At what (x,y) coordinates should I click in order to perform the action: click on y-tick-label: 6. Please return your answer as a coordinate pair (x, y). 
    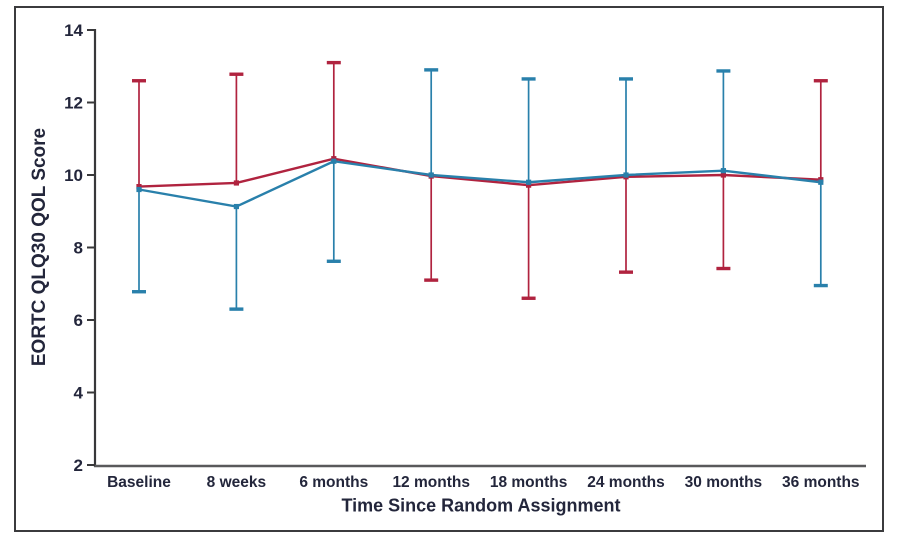
    Looking at the image, I should click on (78, 320).